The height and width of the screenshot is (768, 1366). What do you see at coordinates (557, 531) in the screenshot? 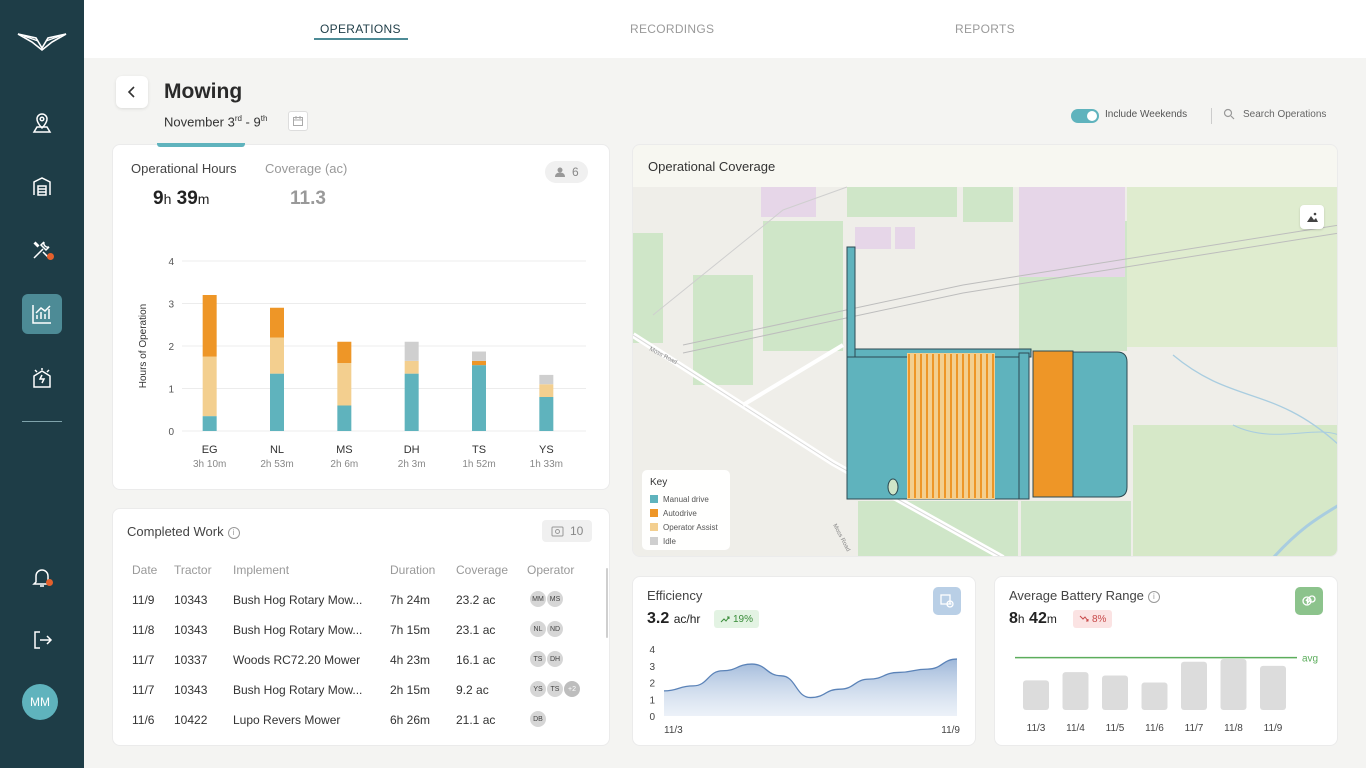
I see `camera-icon` at bounding box center [557, 531].